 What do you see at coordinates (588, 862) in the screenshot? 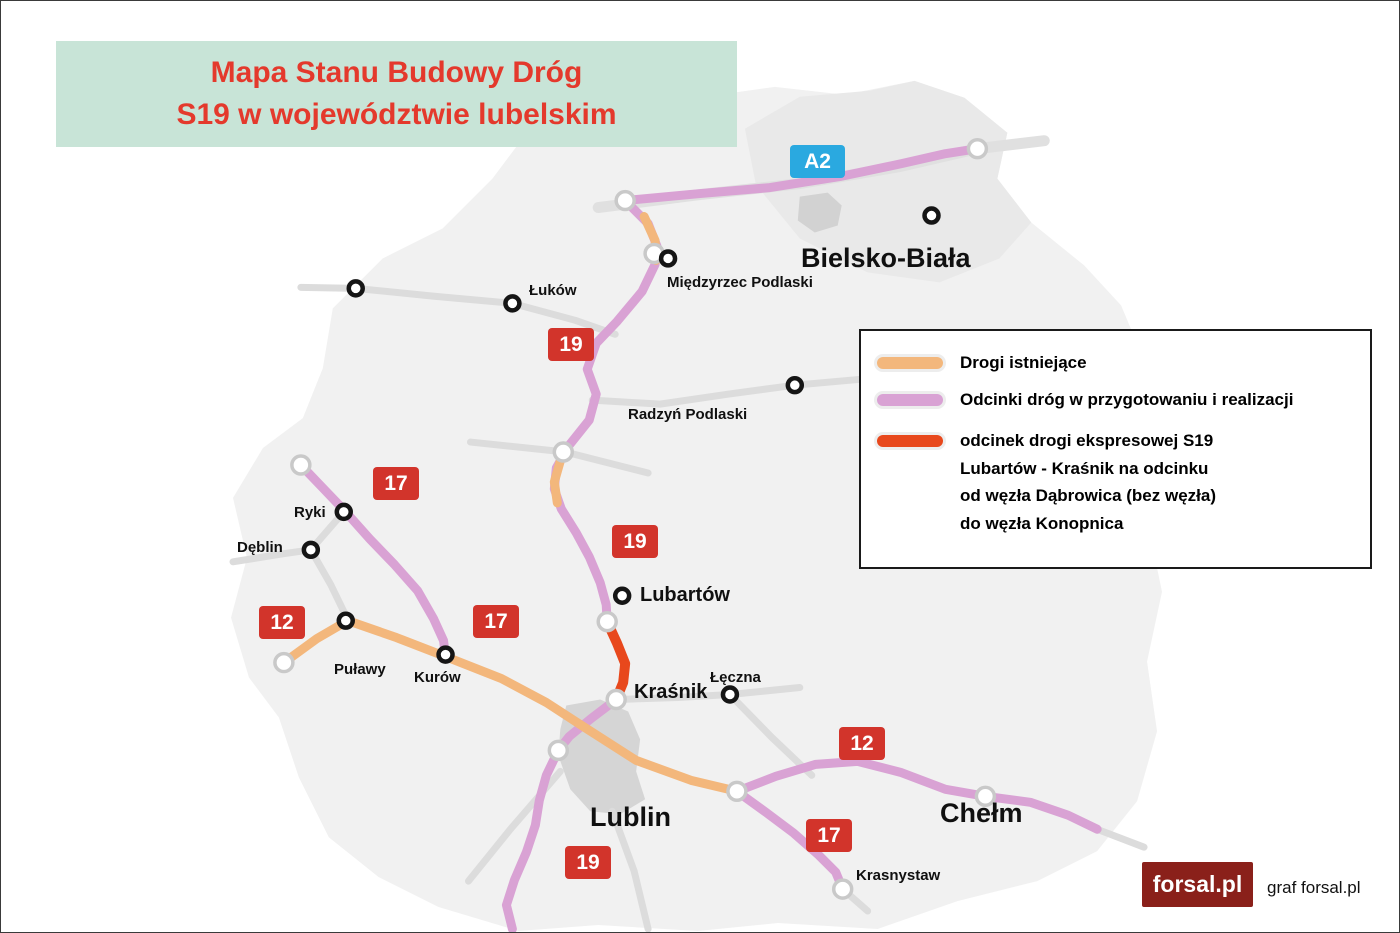
I see `road-badge-19-south: 19` at bounding box center [588, 862].